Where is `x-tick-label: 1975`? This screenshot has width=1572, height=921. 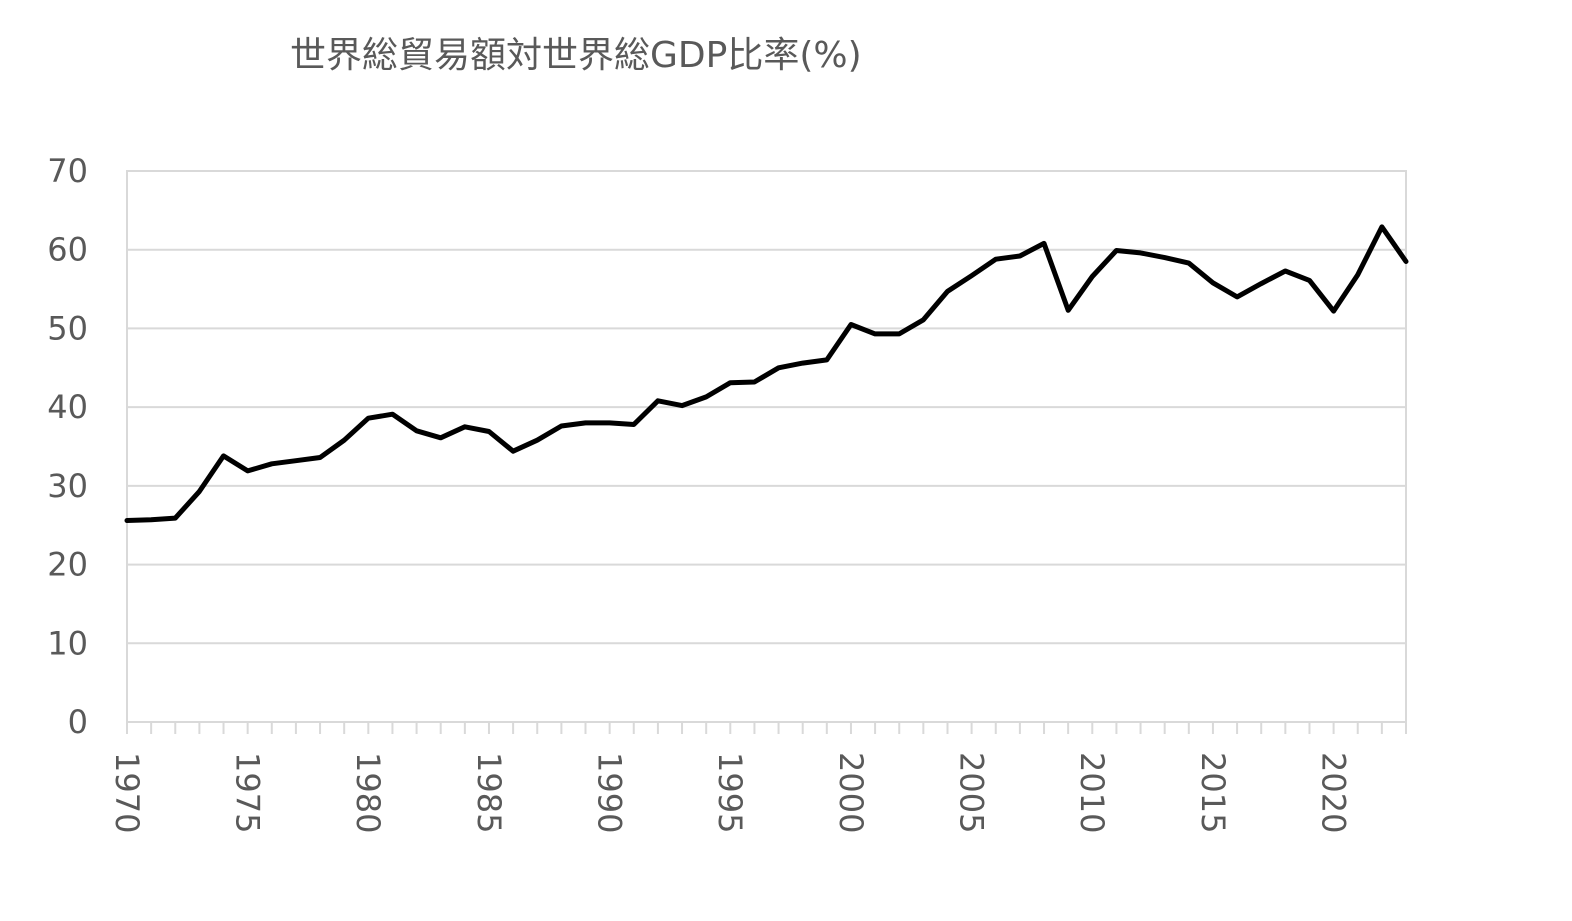 x-tick-label: 1975 is located at coordinates (247, 792).